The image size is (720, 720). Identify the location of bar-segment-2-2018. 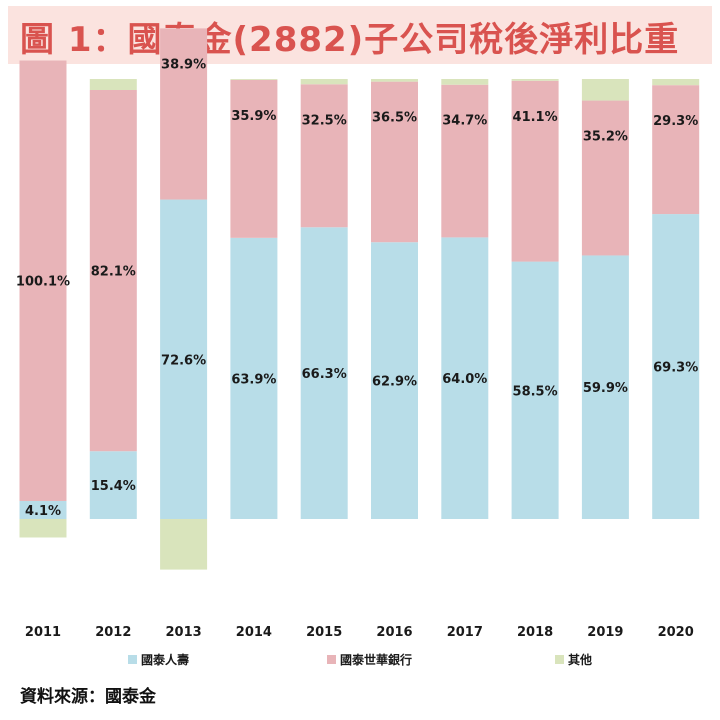
(535, 80).